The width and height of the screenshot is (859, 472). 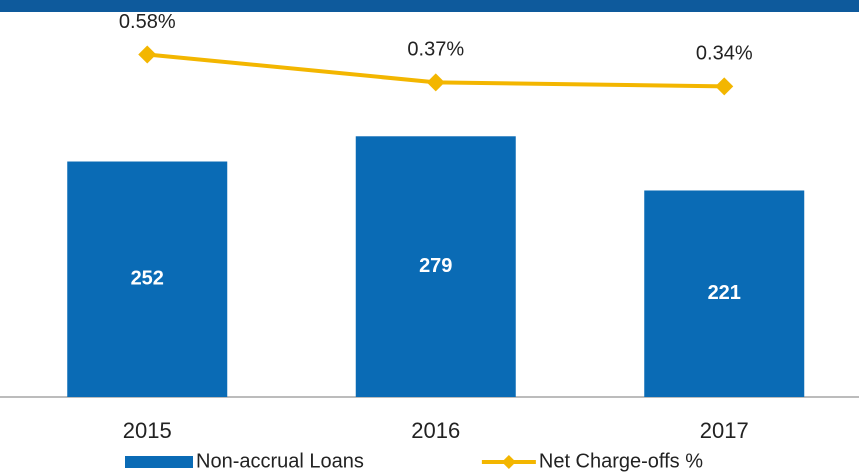 What do you see at coordinates (429, 6) in the screenshot?
I see `header-band` at bounding box center [429, 6].